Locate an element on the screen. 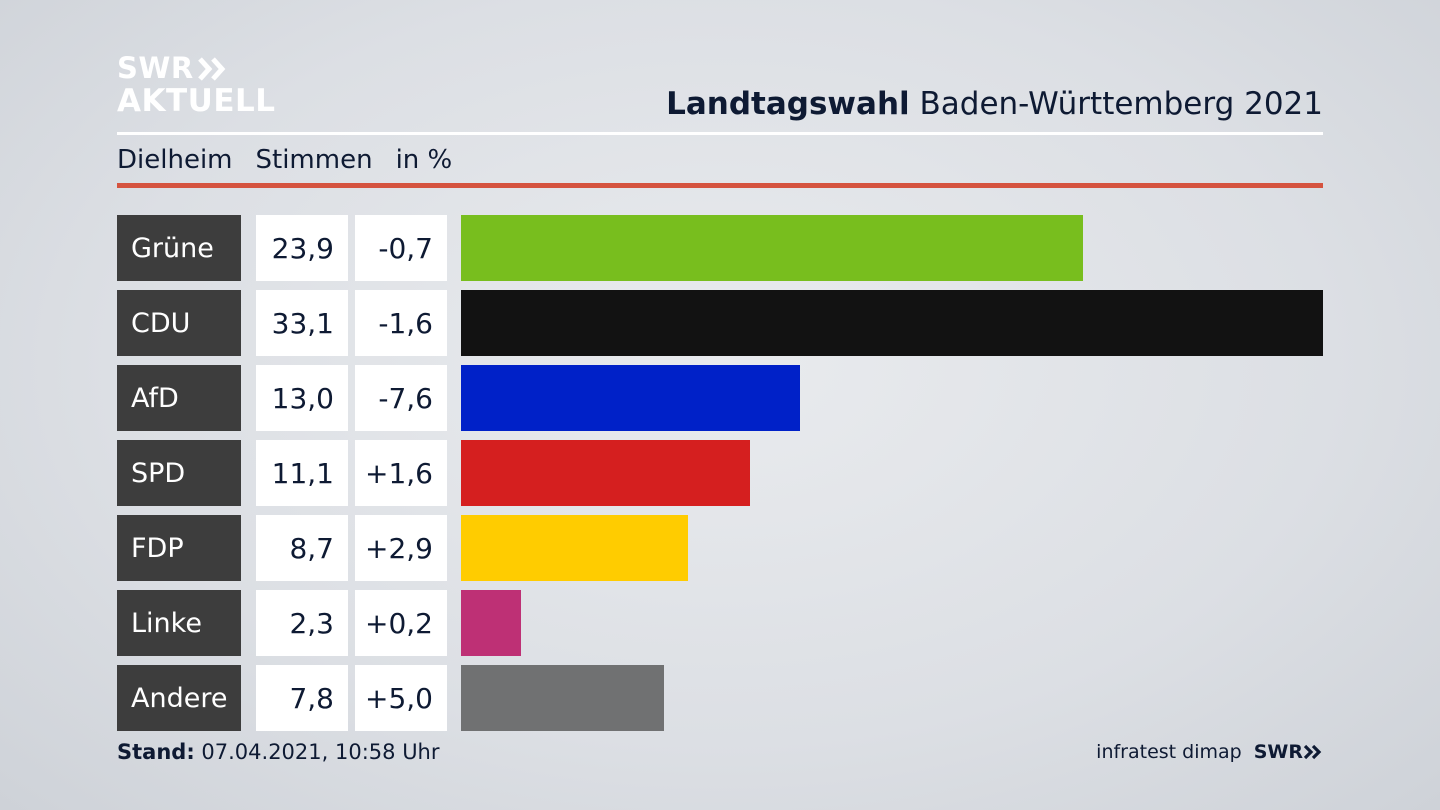 Image resolution: width=1440 pixels, height=810 pixels. logo-line1: SWR is located at coordinates (155, 68).